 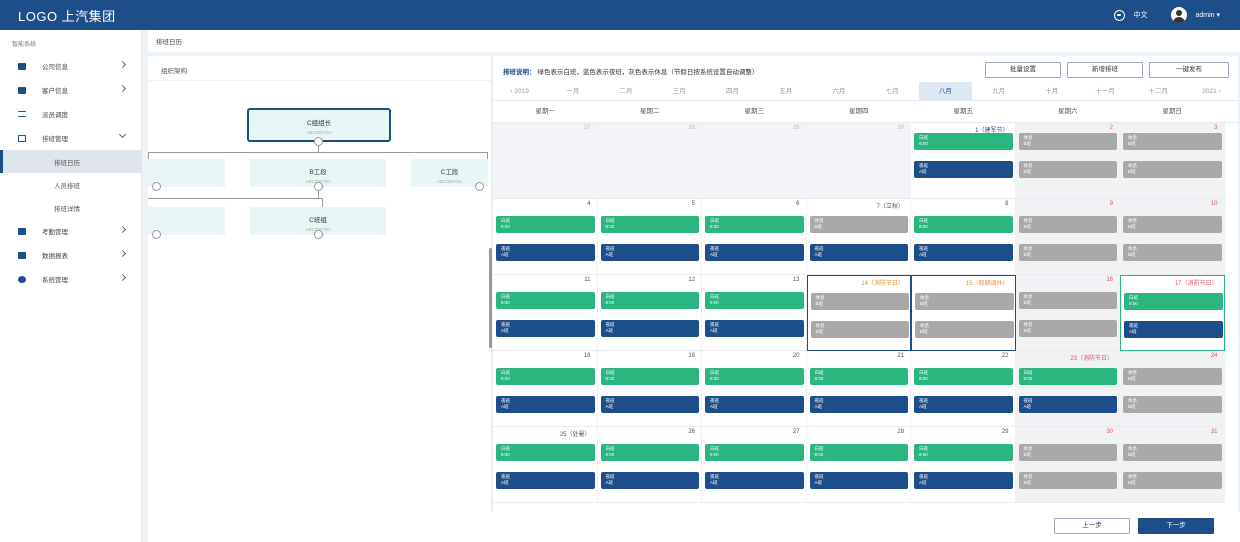 I want to click on sidebar-subitem-calendar: 排班日历, so click(x=70, y=161).